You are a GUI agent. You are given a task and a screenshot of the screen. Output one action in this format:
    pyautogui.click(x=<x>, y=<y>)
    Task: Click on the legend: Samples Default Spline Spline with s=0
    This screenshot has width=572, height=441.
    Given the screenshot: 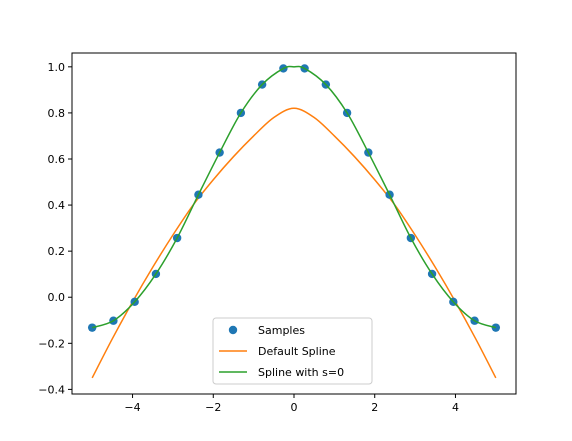 What is the action you would take?
    pyautogui.click(x=292, y=351)
    